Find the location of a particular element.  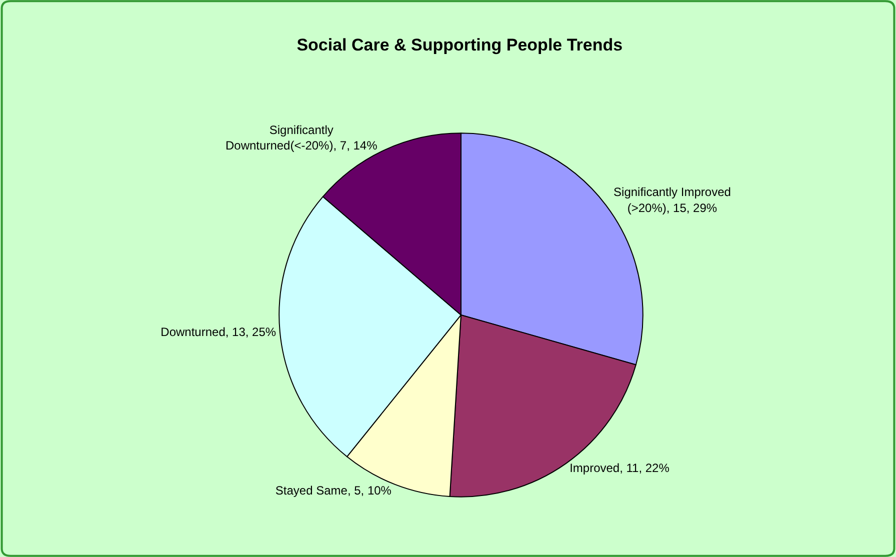

slice-label: Stayed Same, 5, 10% is located at coordinates (333, 491).